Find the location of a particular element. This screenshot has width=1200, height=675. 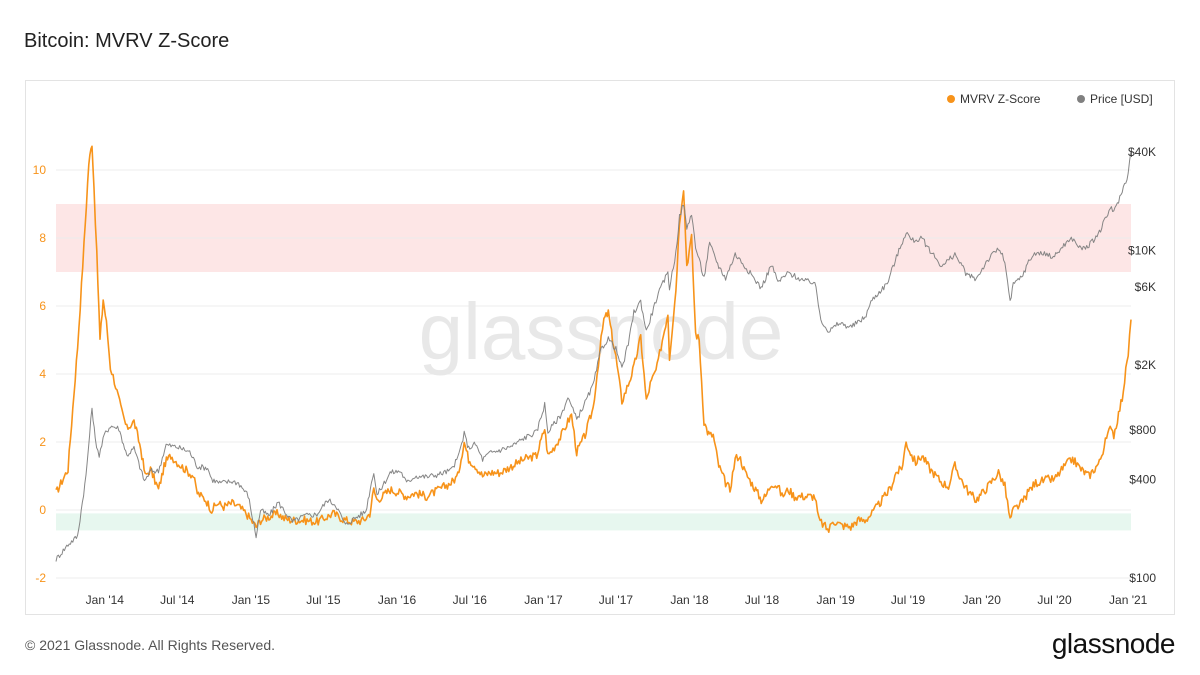

left-tick-label: 4 is located at coordinates (42, 374).